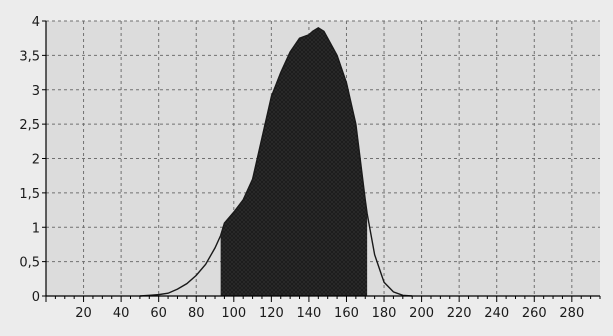  Describe the element at coordinates (534, 313) in the screenshot. I see `x-tick-label: 260` at that location.